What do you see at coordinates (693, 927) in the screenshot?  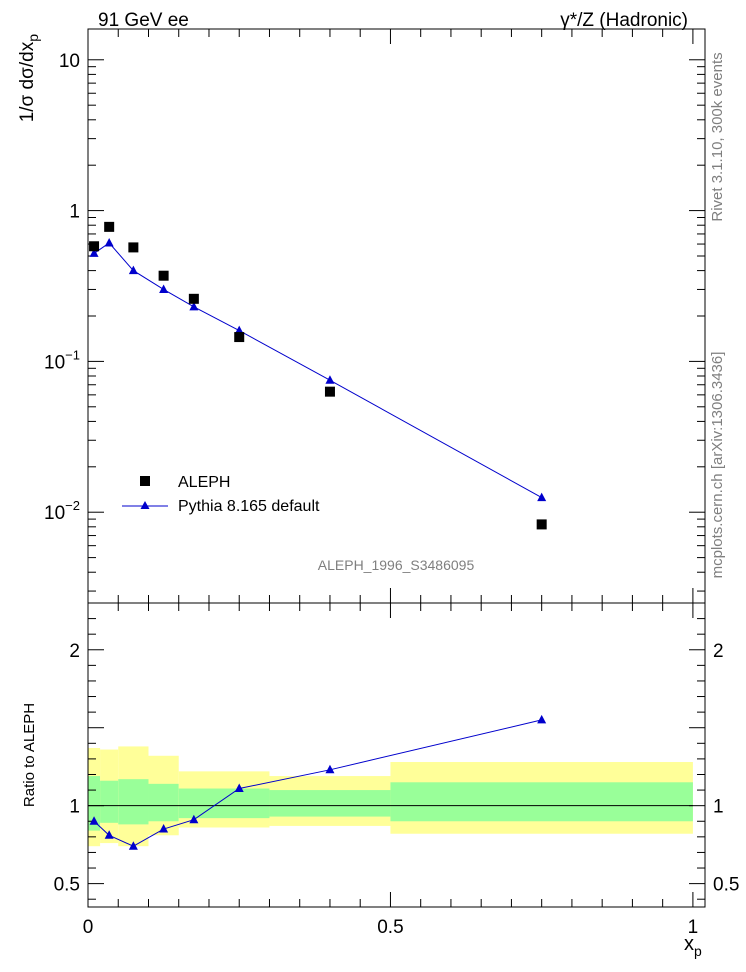 I see `x-tick-label: 1` at bounding box center [693, 927].